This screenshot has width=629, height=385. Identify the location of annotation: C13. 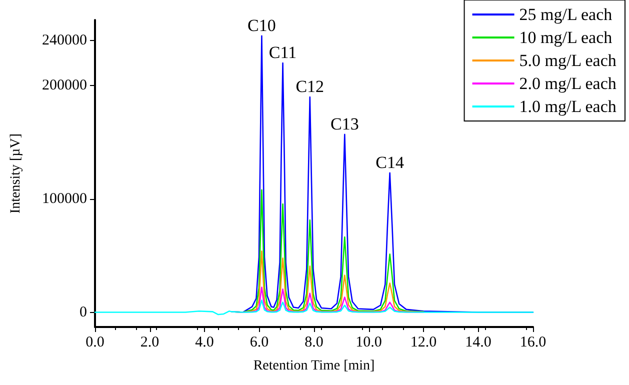
(344, 124).